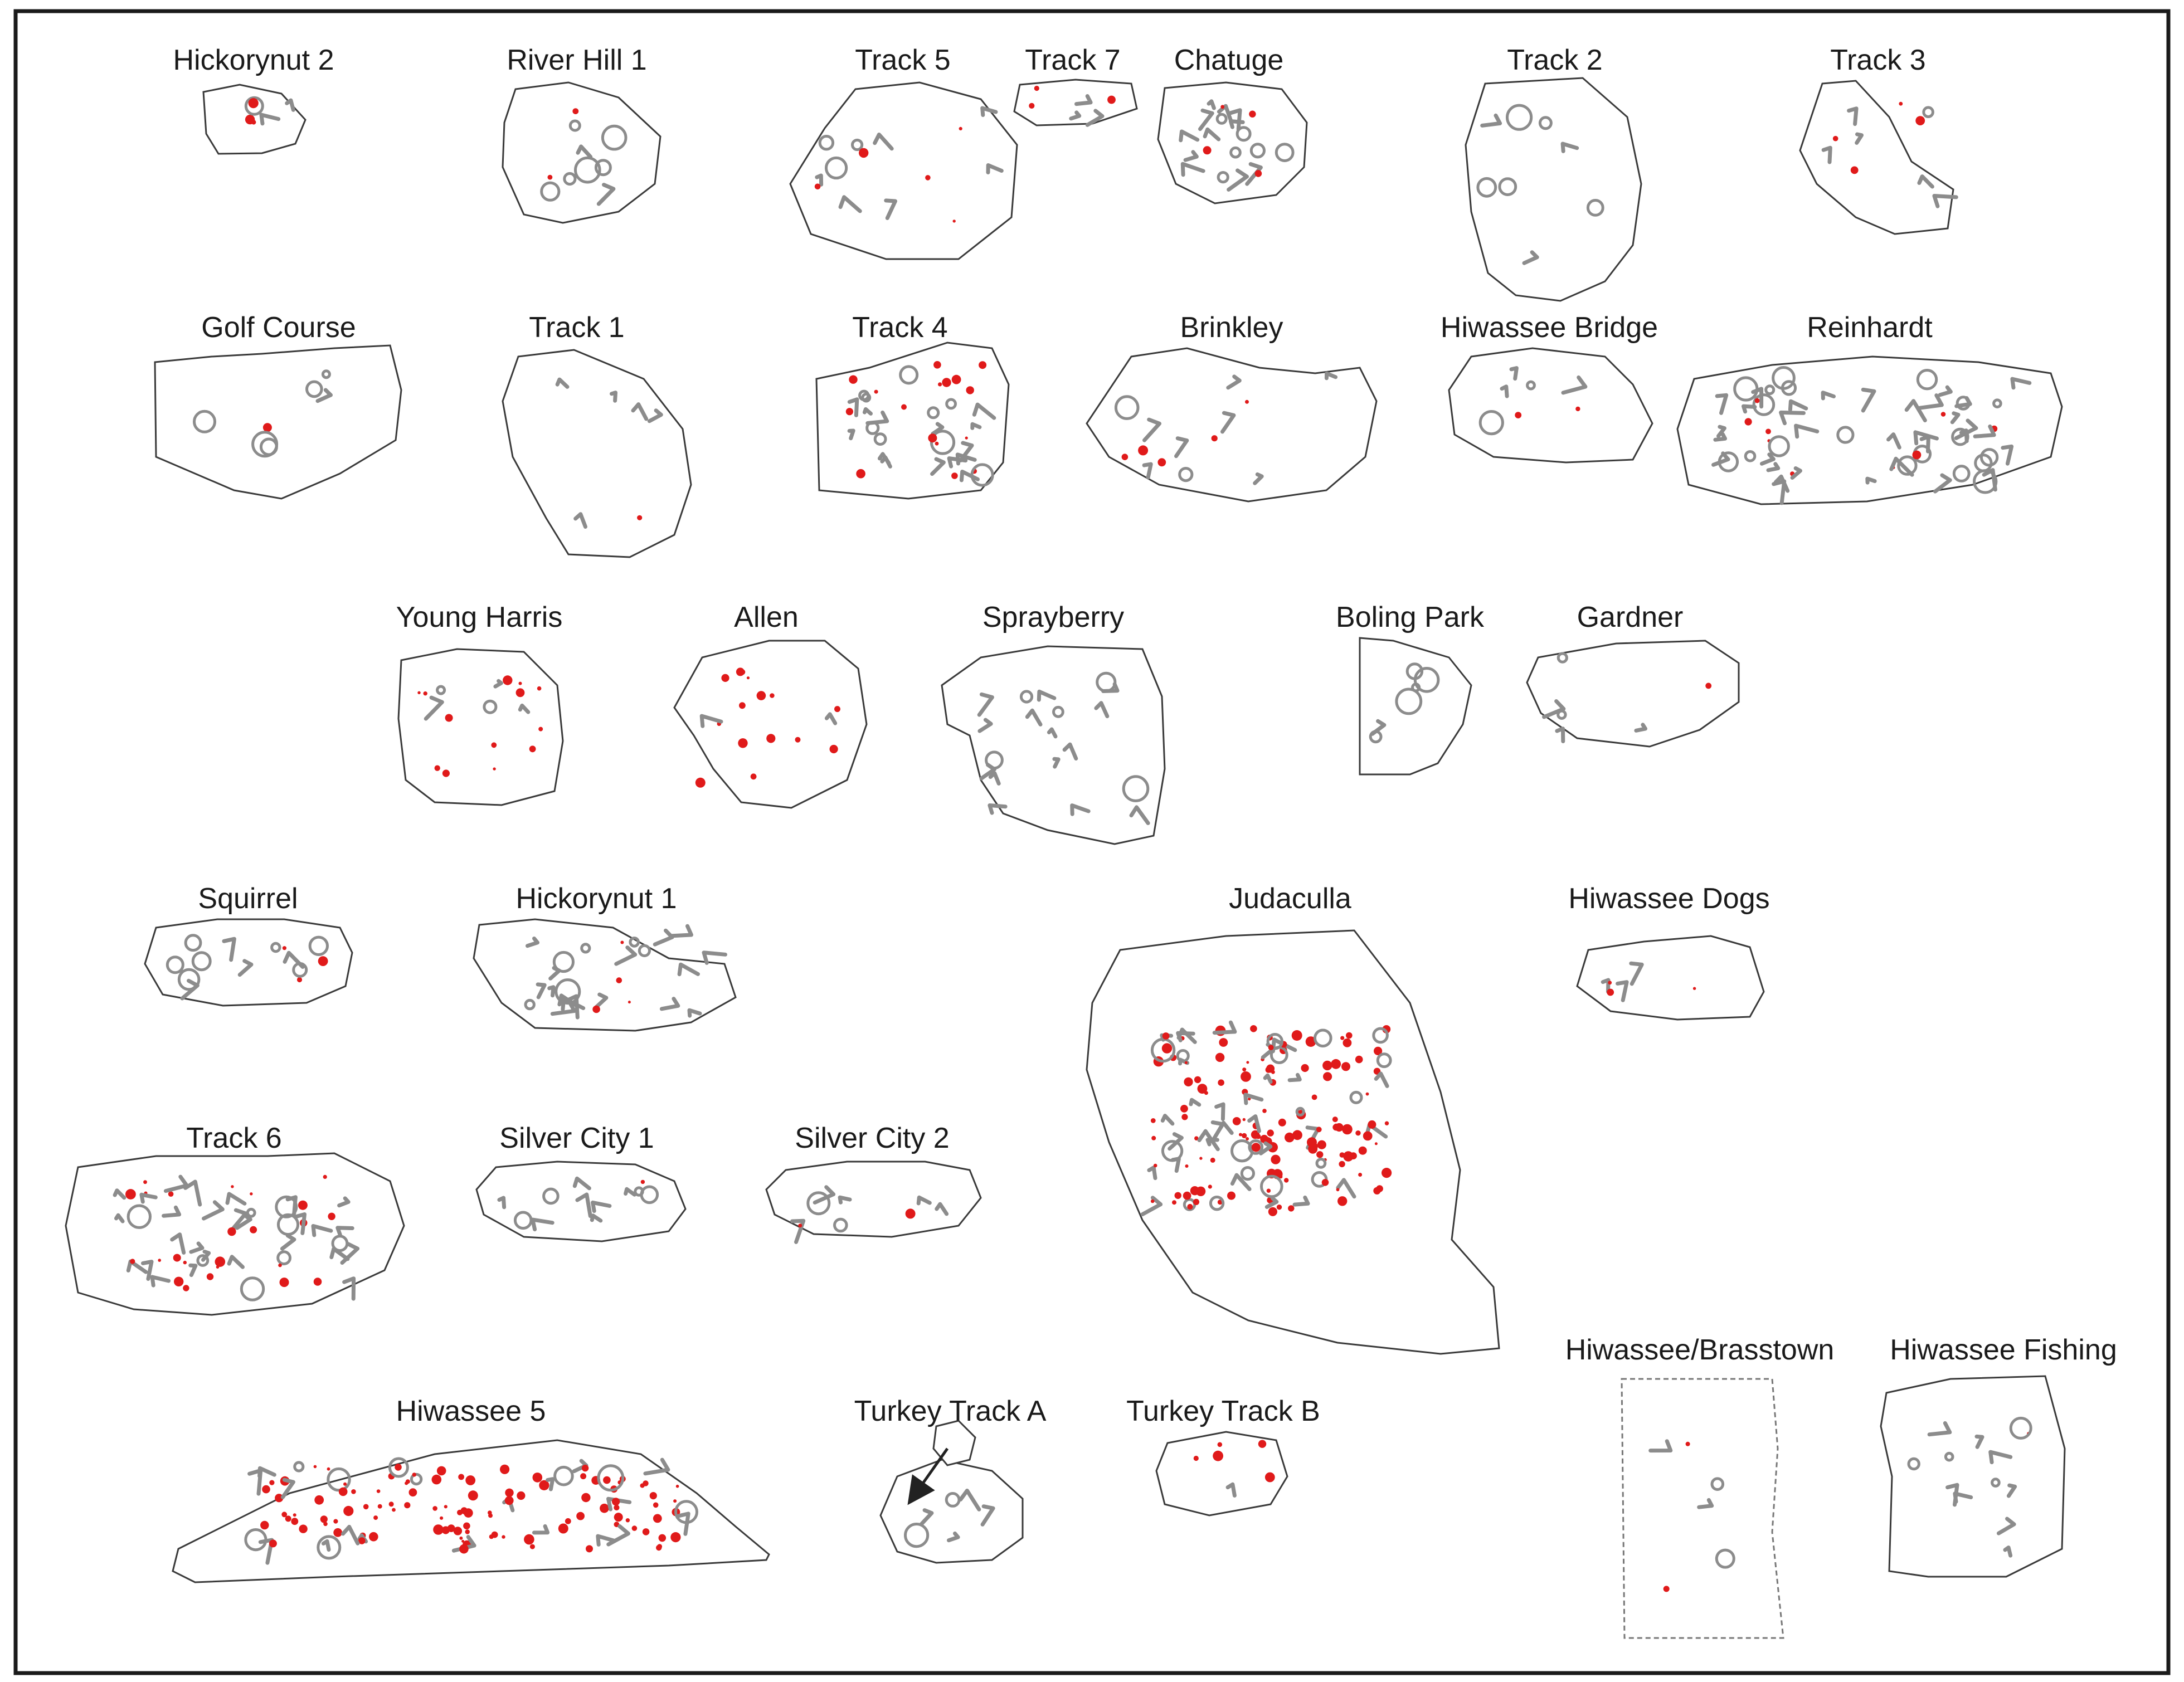  I want to click on boulder-label: Squirrel, so click(248, 899).